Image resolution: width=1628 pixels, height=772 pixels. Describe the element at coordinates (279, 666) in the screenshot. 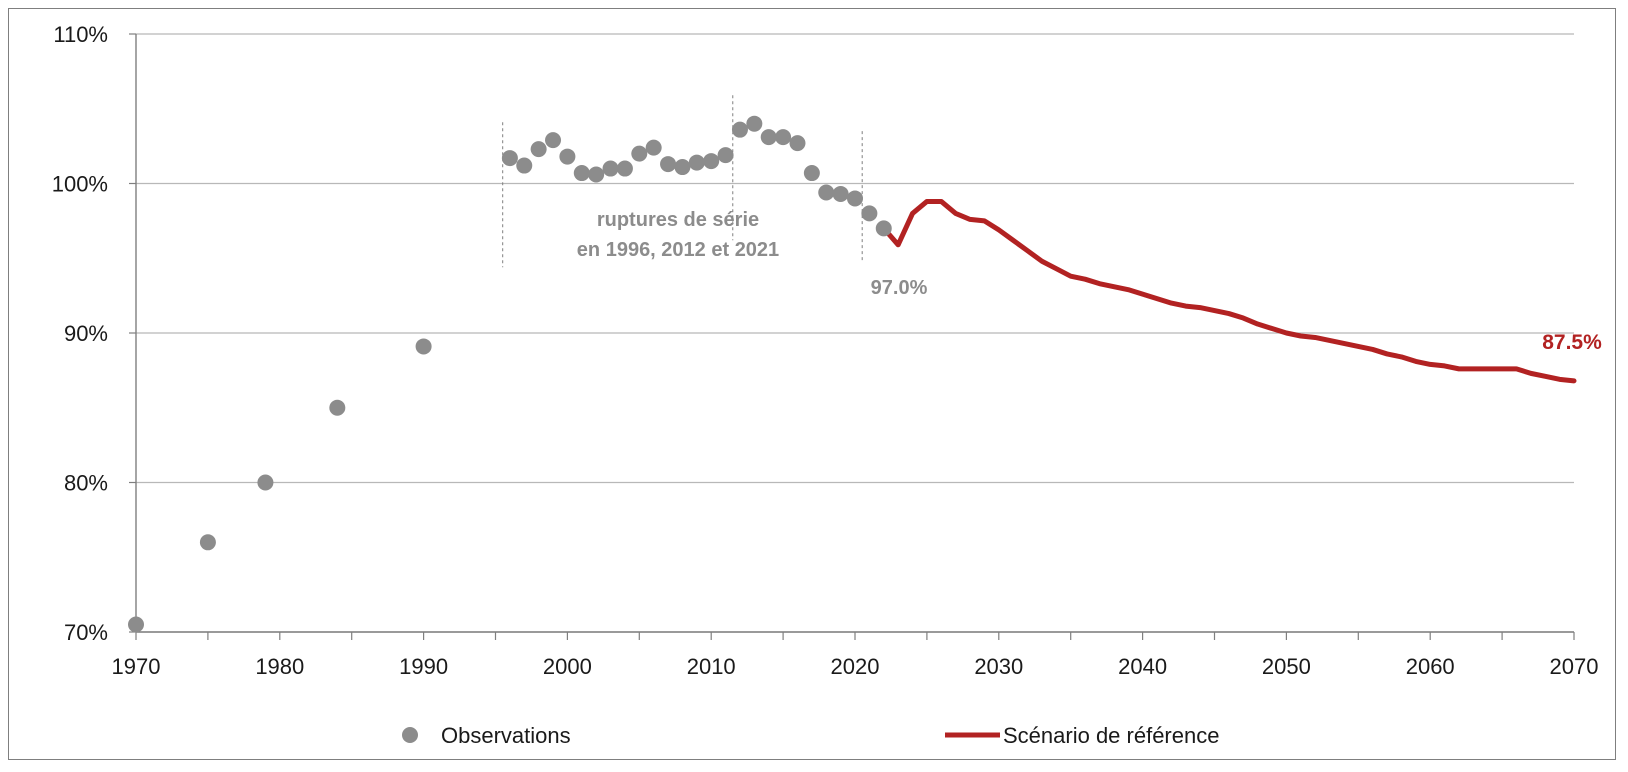

I see `x-tick-label: 1980` at that location.